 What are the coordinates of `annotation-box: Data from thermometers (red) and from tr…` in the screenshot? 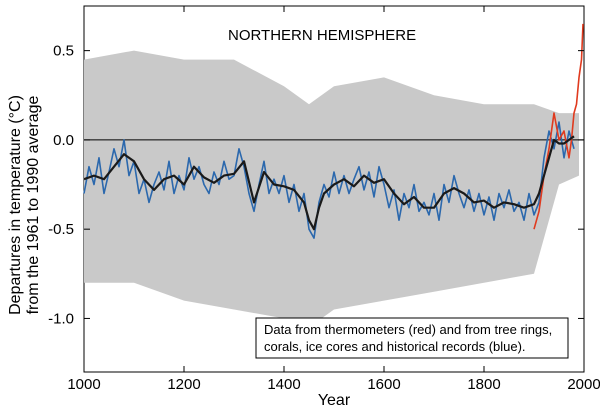 It's located at (412, 338).